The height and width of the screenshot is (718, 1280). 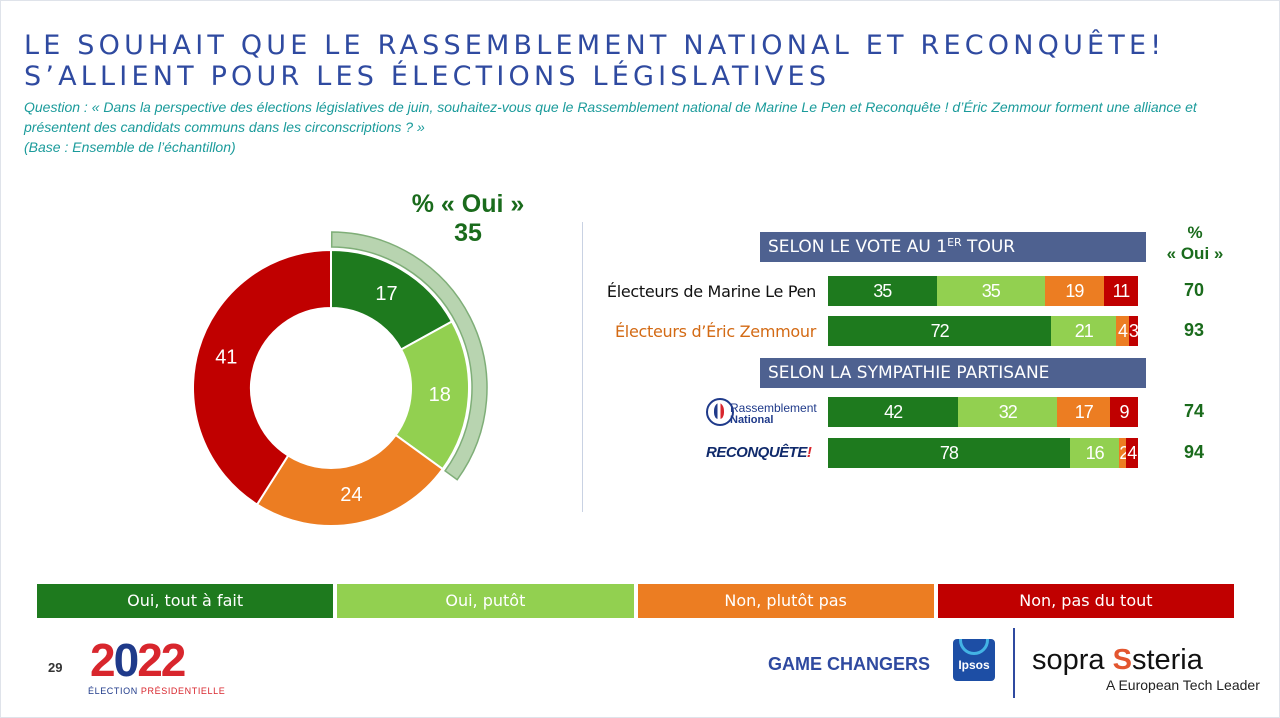 I want to click on bar-segment-oui-tout-a-fait: 42, so click(x=893, y=412).